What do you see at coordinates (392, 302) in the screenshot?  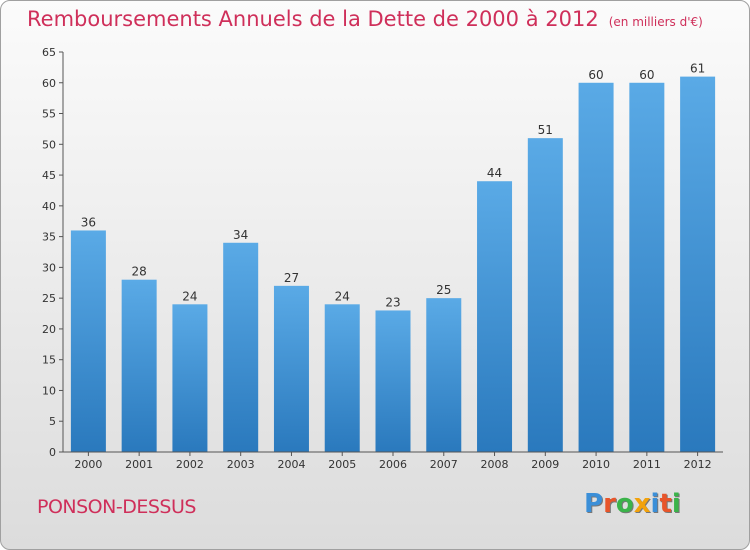 I see `data-label-2006: 23` at bounding box center [392, 302].